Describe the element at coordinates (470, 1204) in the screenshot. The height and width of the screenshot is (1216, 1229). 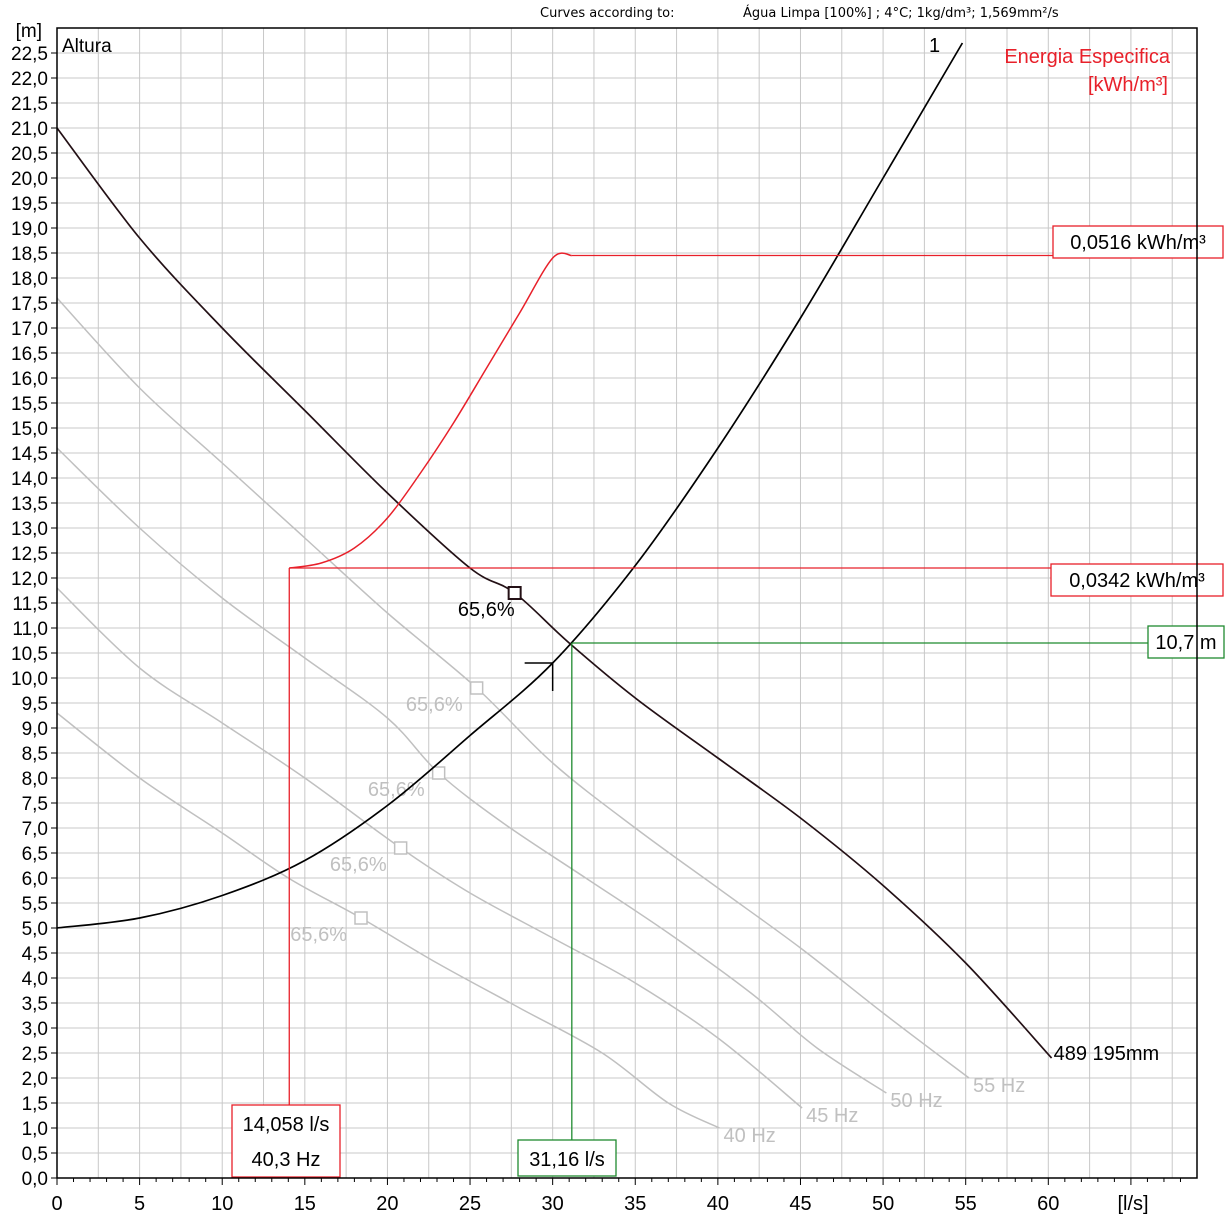
I see `x-tick-label: 25` at that location.